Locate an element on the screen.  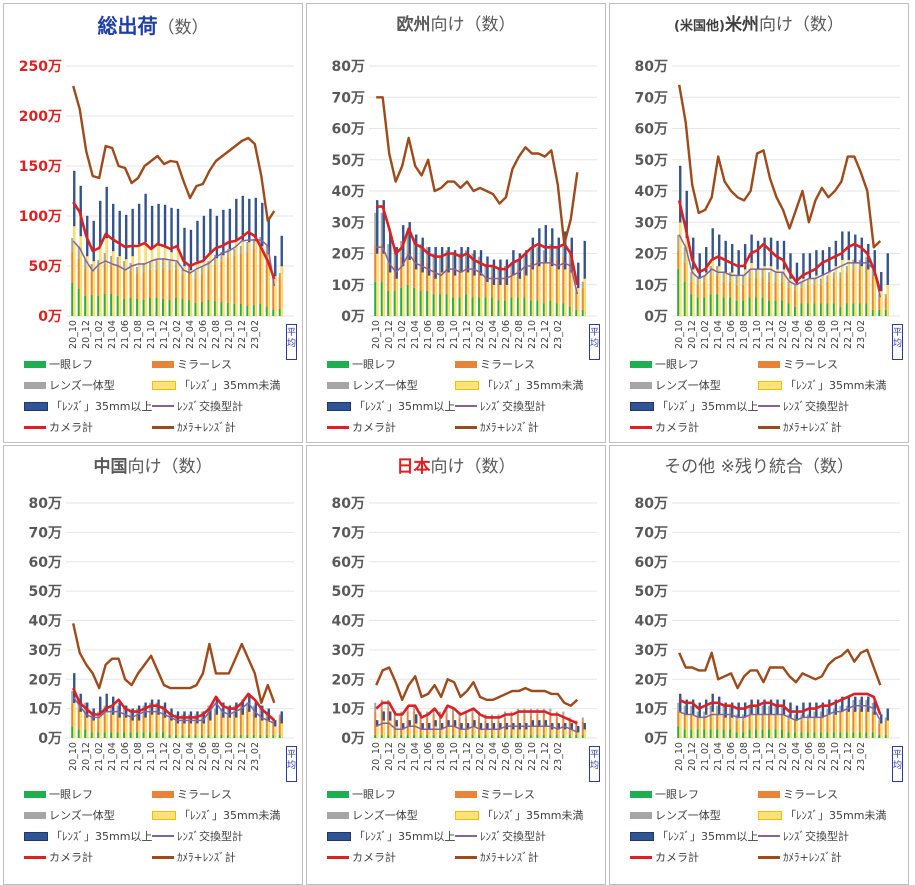
x-tick-label: 22_08 is located at coordinates (822, 756).